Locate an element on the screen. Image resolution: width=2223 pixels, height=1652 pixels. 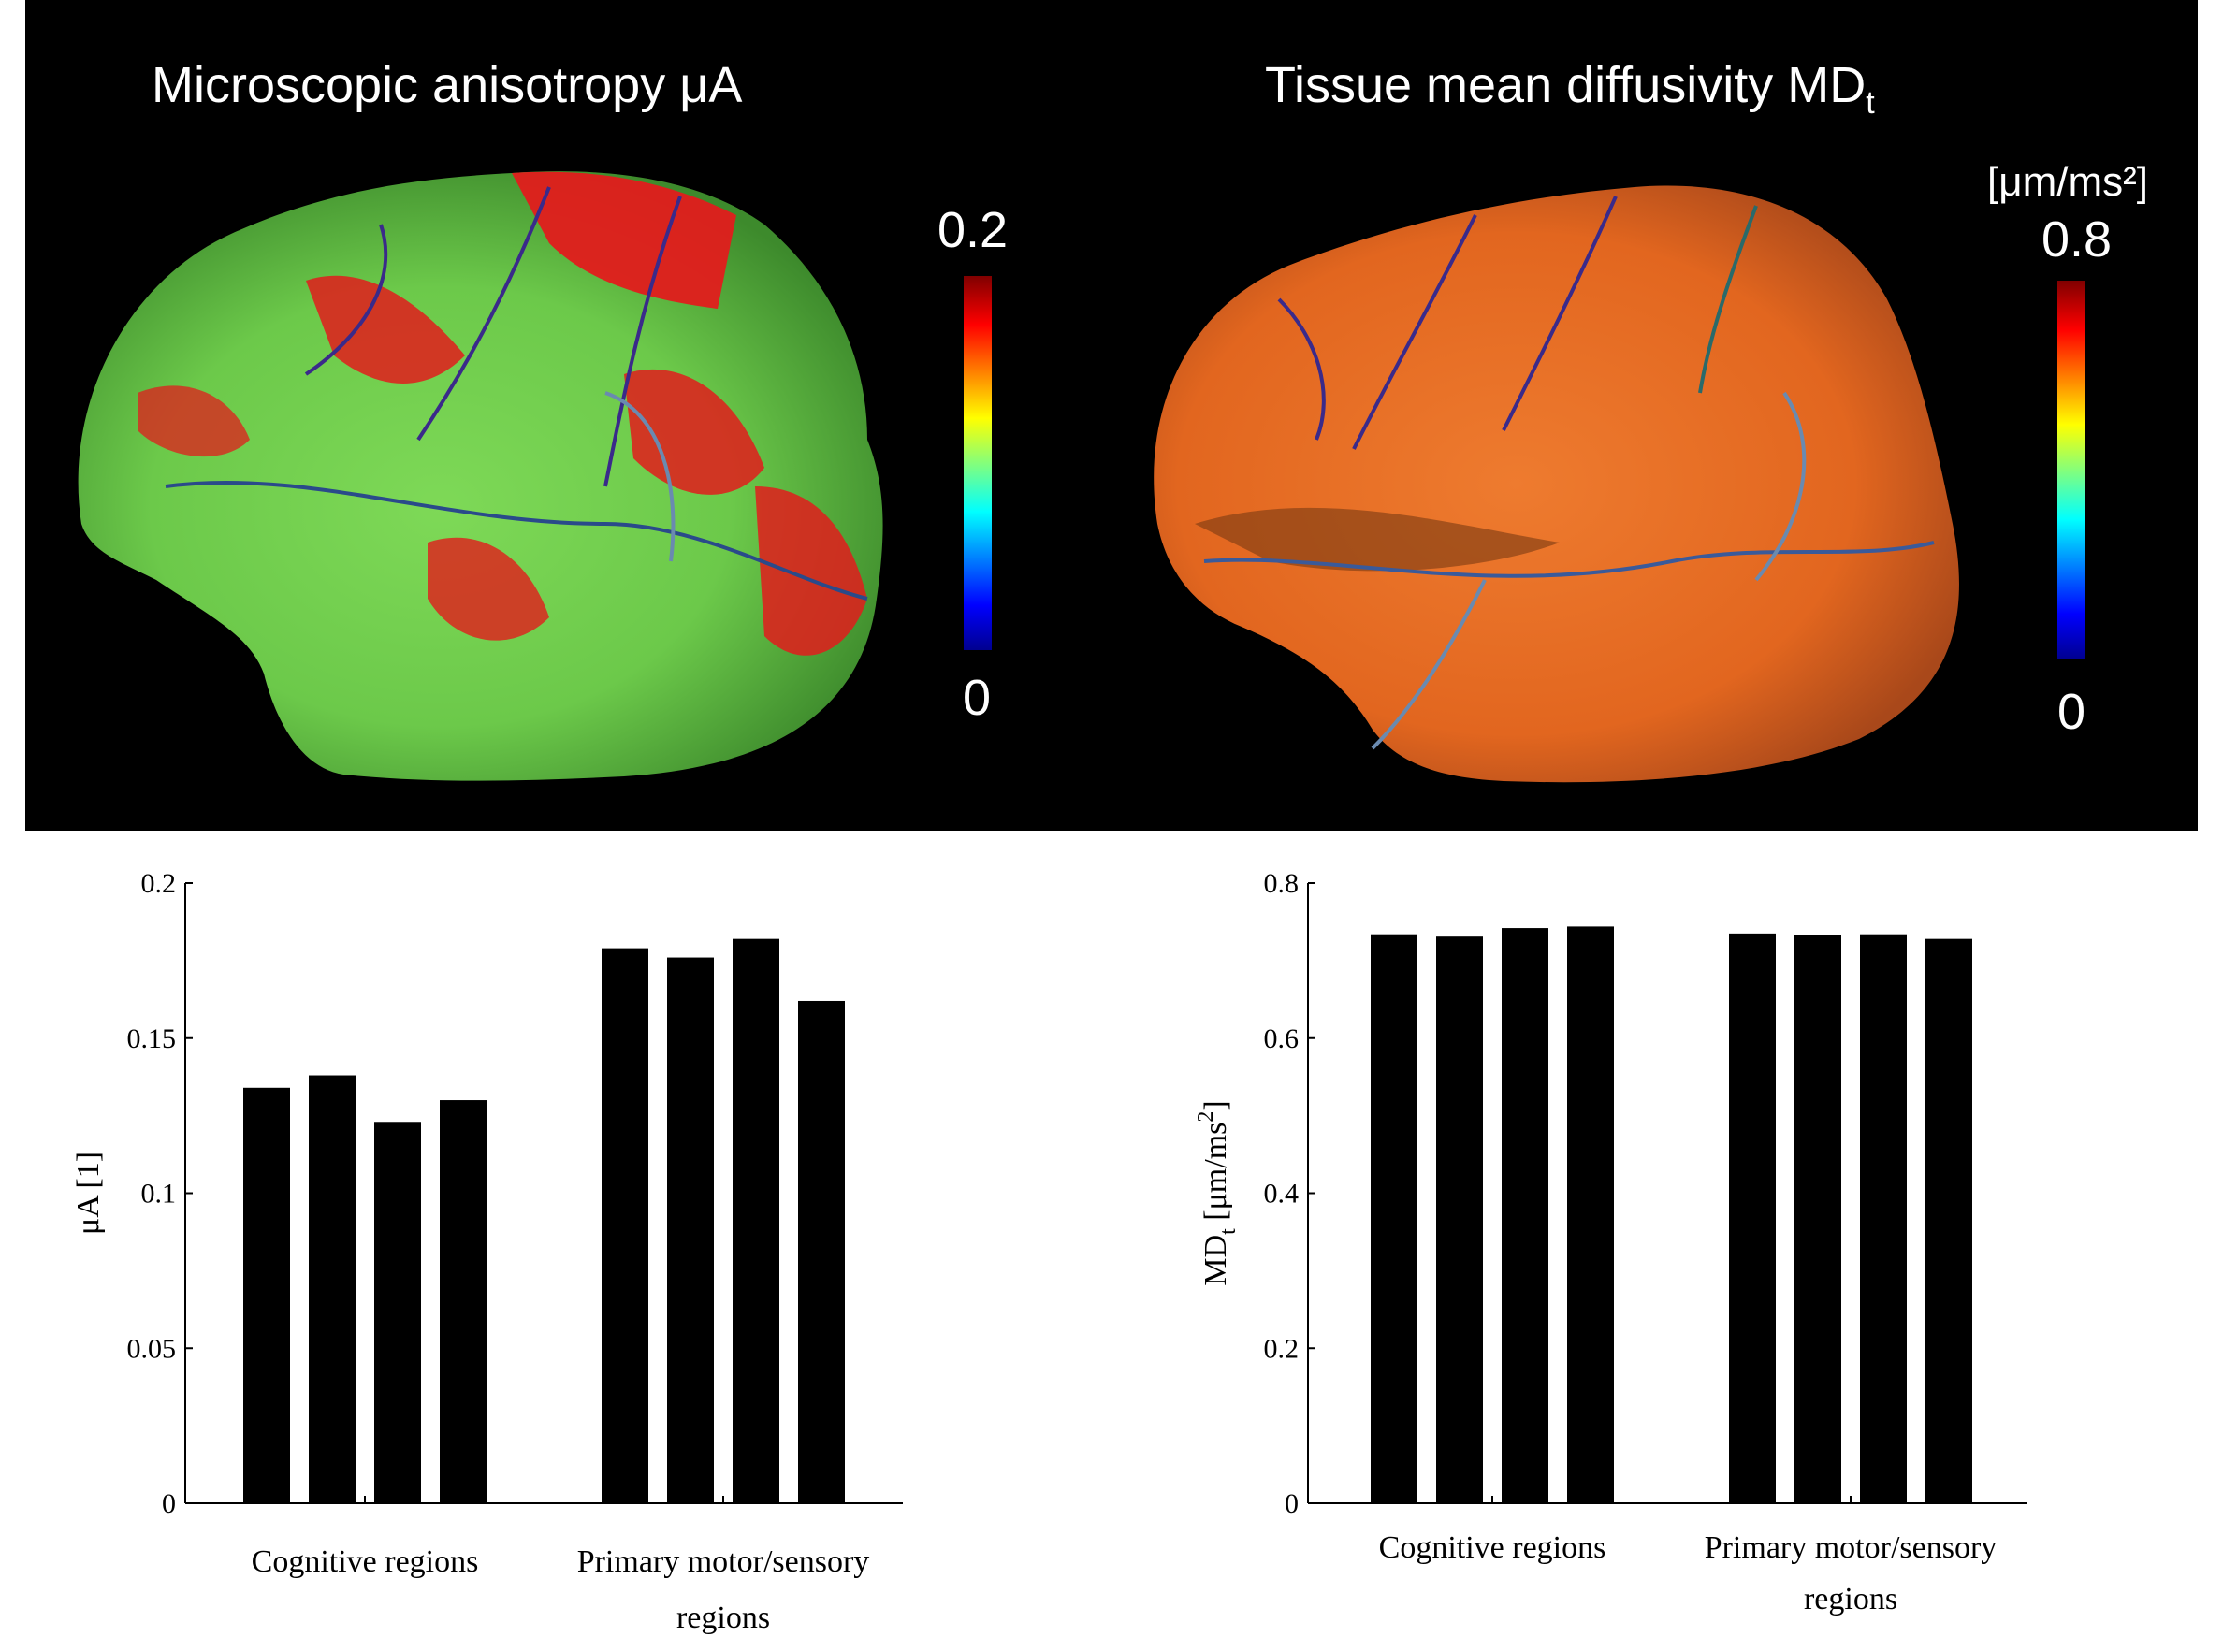
right-colorbar-min: 0 is located at coordinates (2071, 712).